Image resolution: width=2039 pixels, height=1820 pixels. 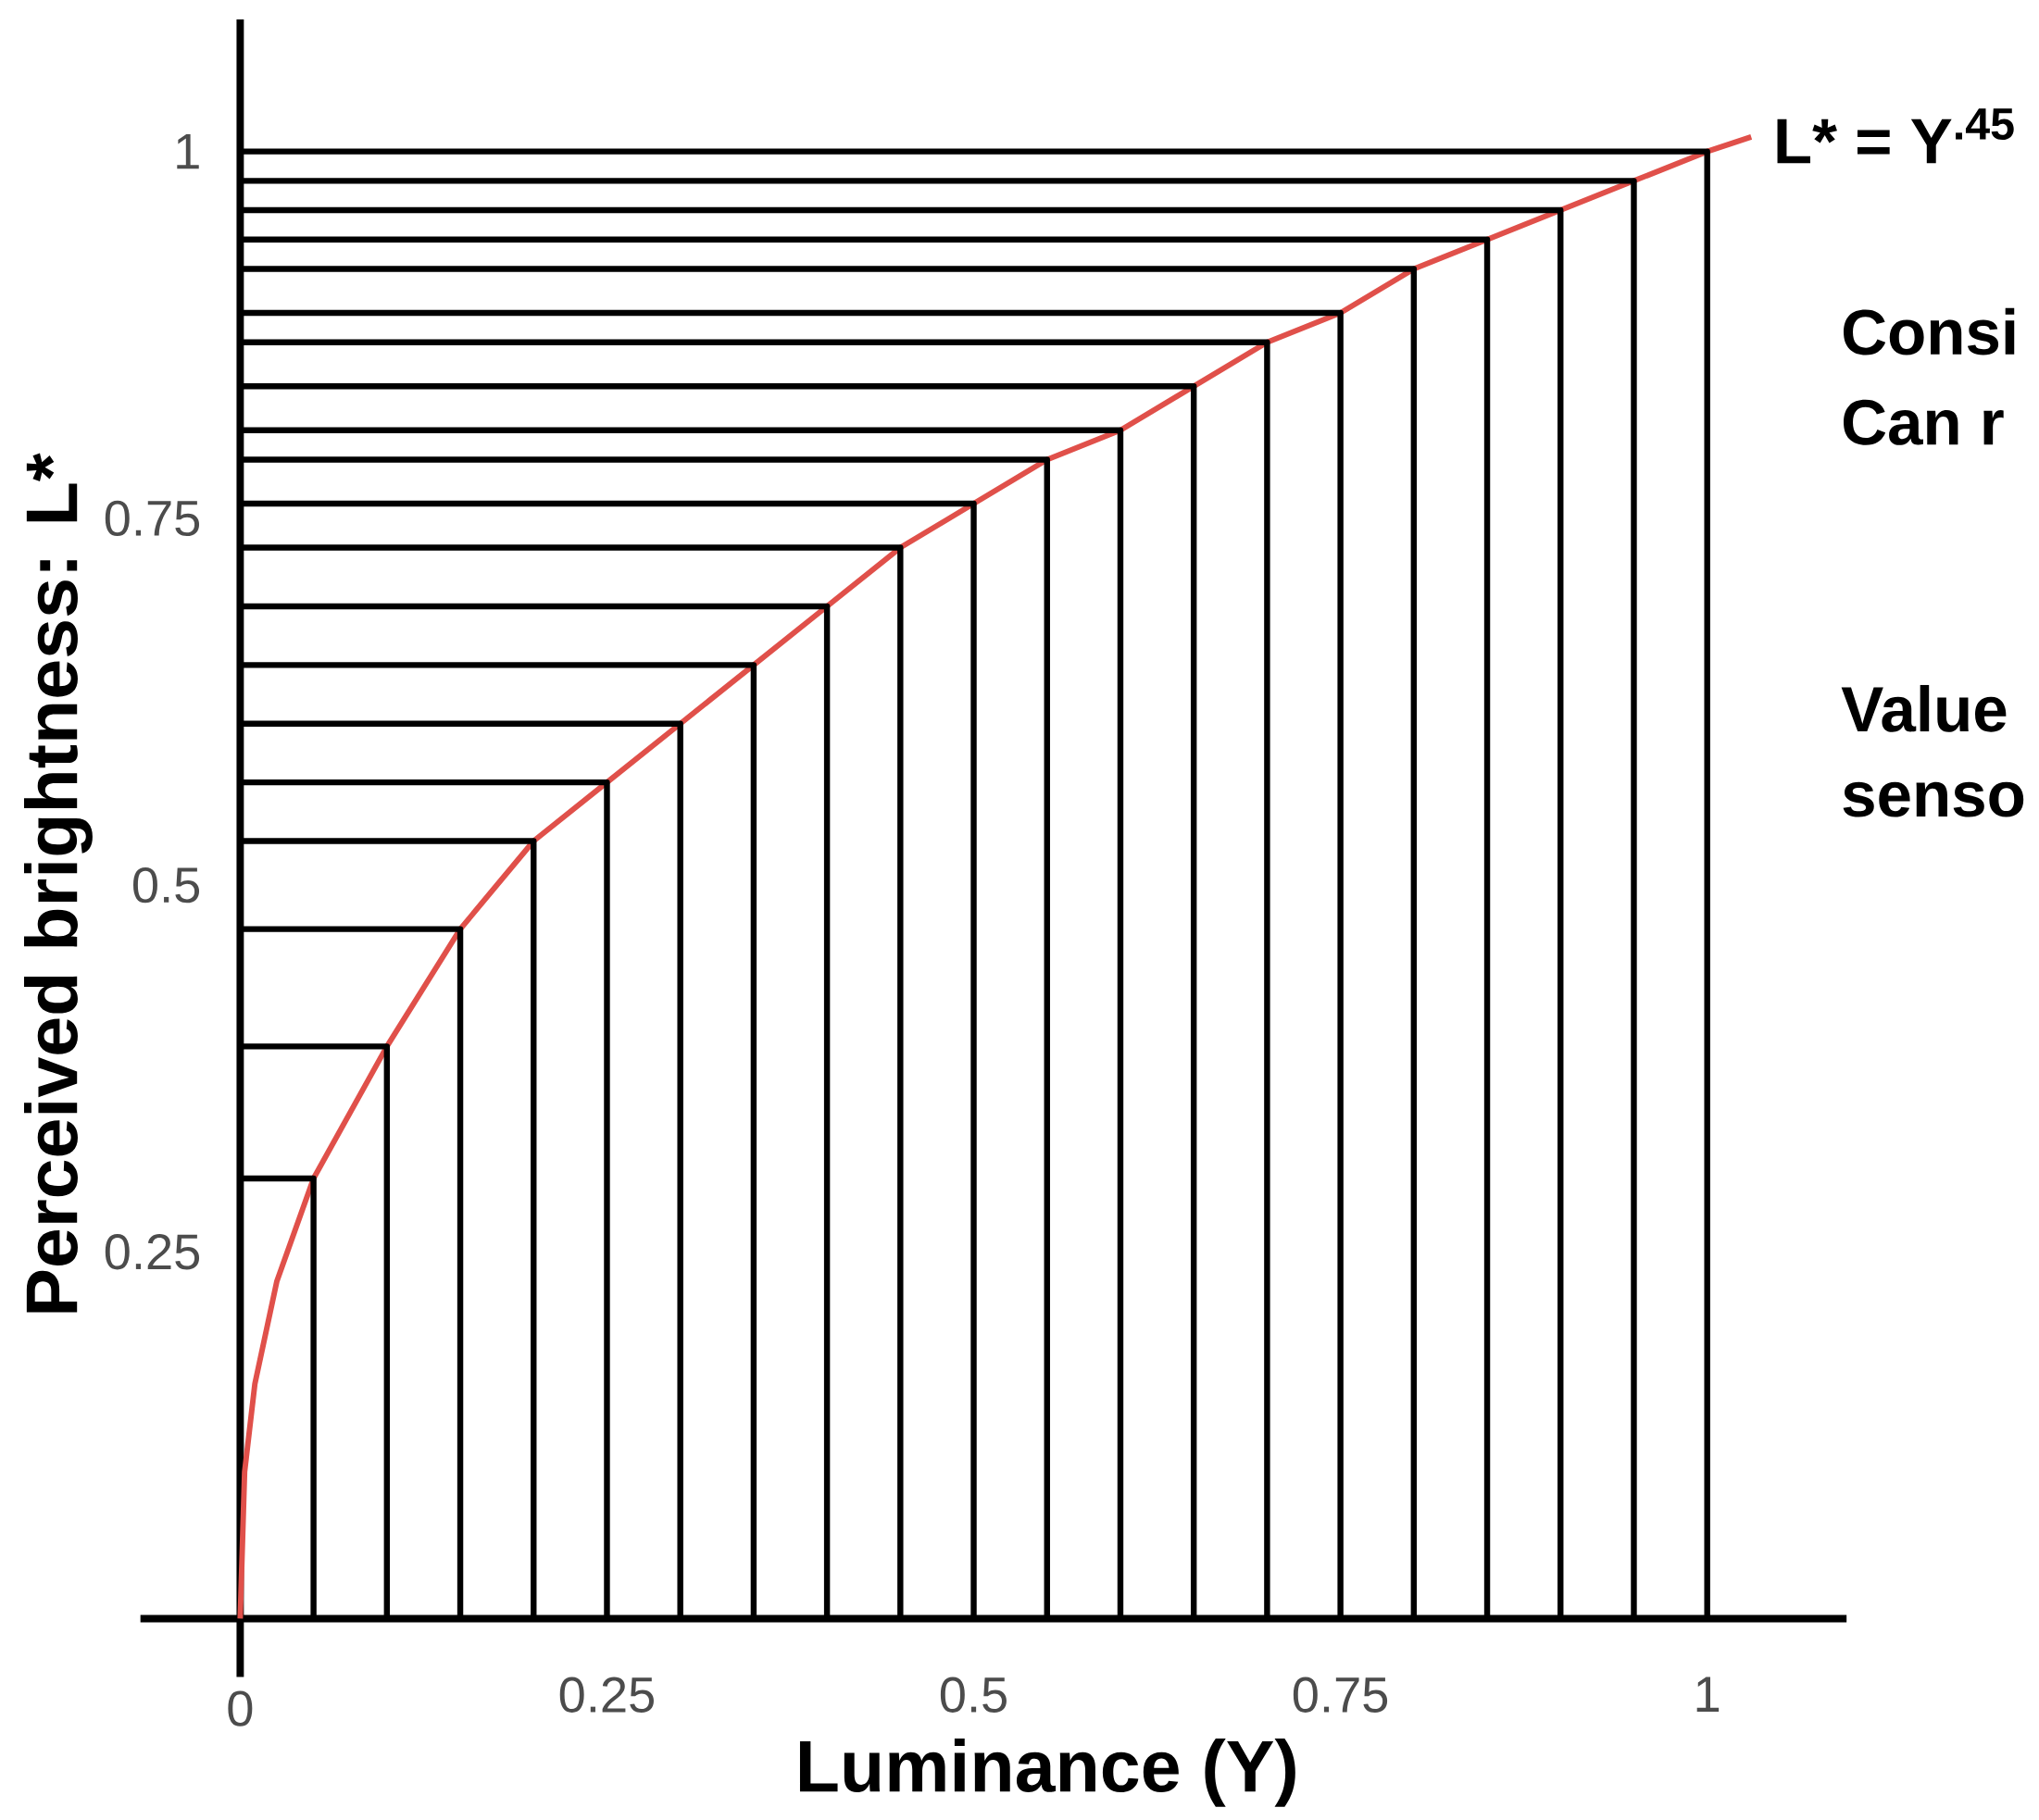 What do you see at coordinates (1924, 422) in the screenshot?
I see `annotation: Can r` at bounding box center [1924, 422].